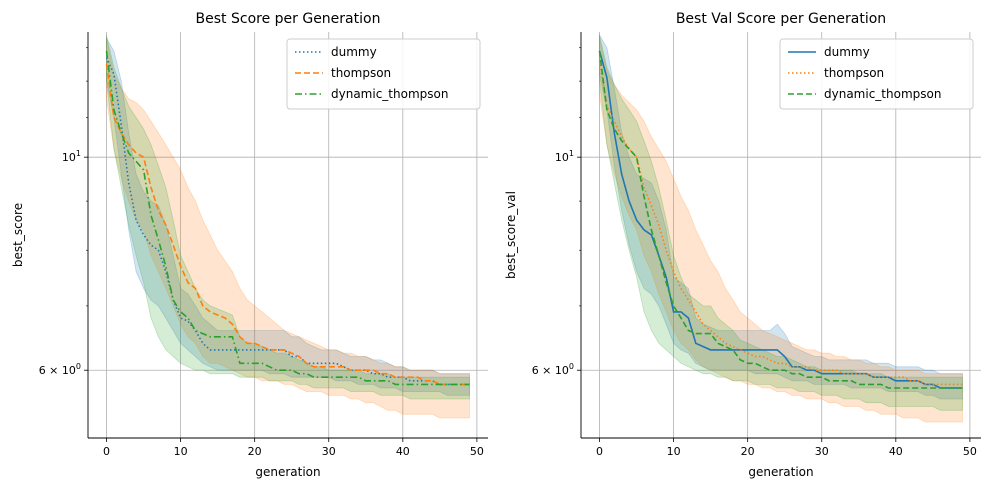 The height and width of the screenshot is (490, 989). What do you see at coordinates (18, 235) in the screenshot?
I see `y-axis-label: best_score` at bounding box center [18, 235].